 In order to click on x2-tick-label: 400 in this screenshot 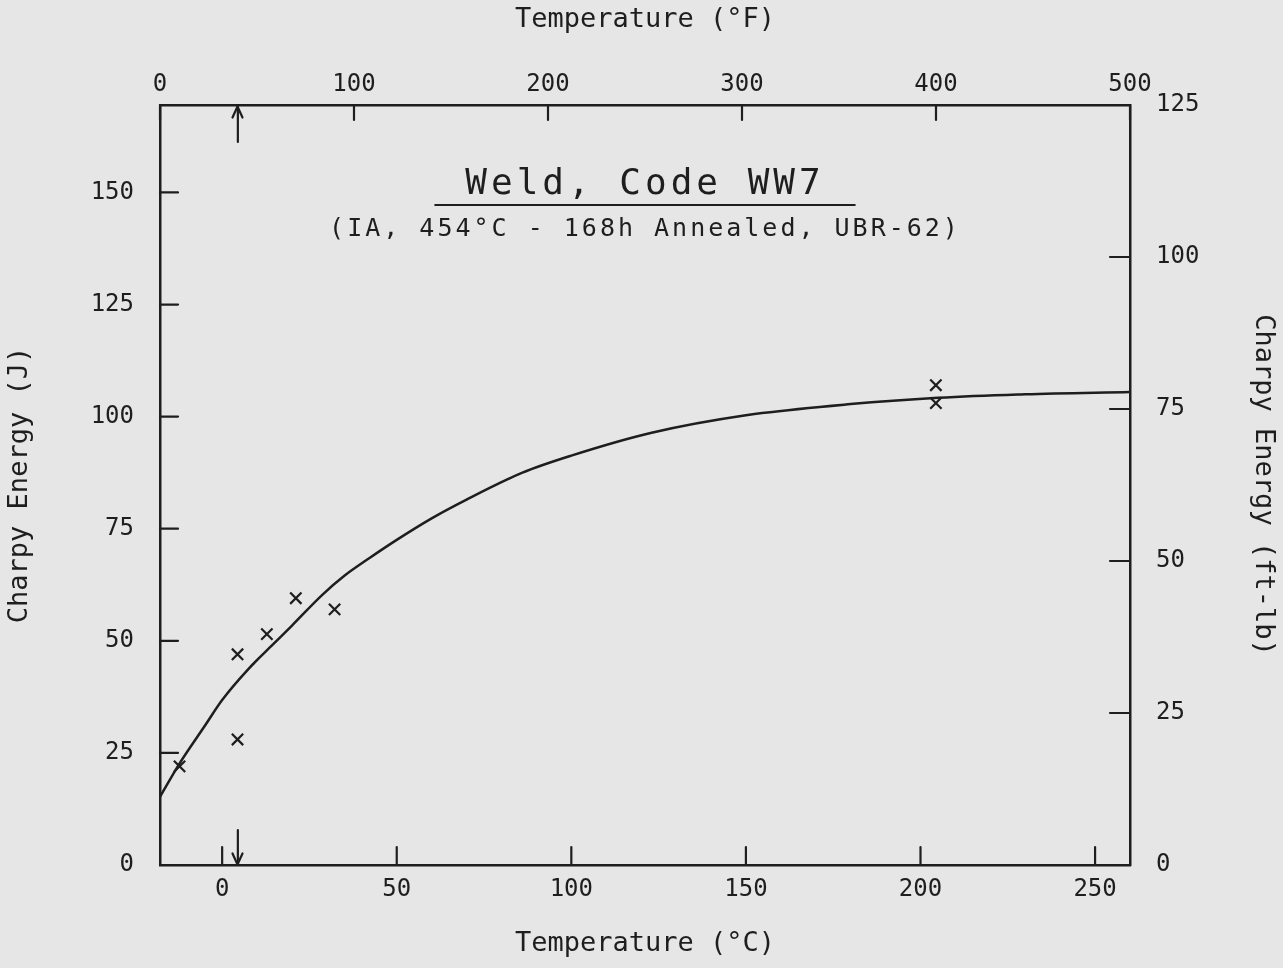, I will do `click(936, 82)`.